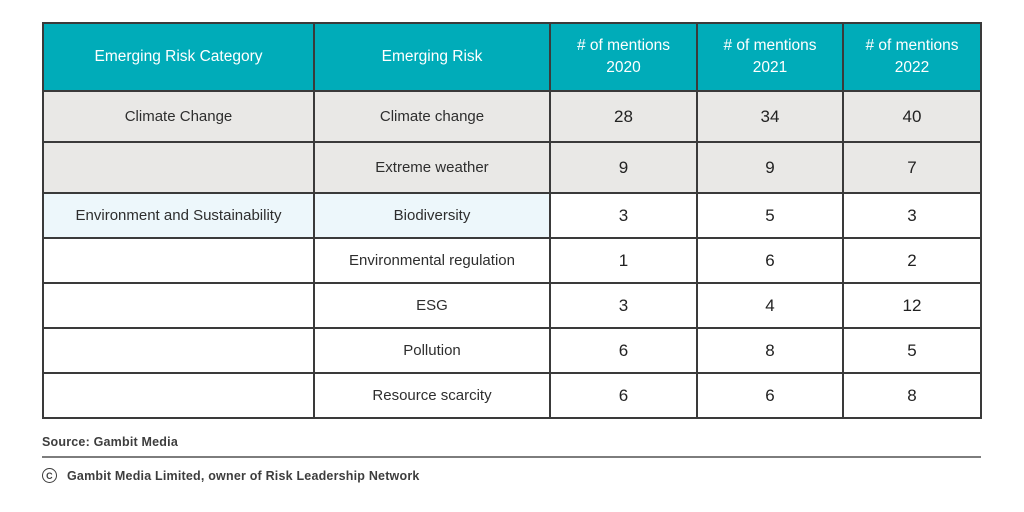 This screenshot has width=1024, height=512. What do you see at coordinates (912, 215) in the screenshot?
I see `mentions-2022-cell: 3` at bounding box center [912, 215].